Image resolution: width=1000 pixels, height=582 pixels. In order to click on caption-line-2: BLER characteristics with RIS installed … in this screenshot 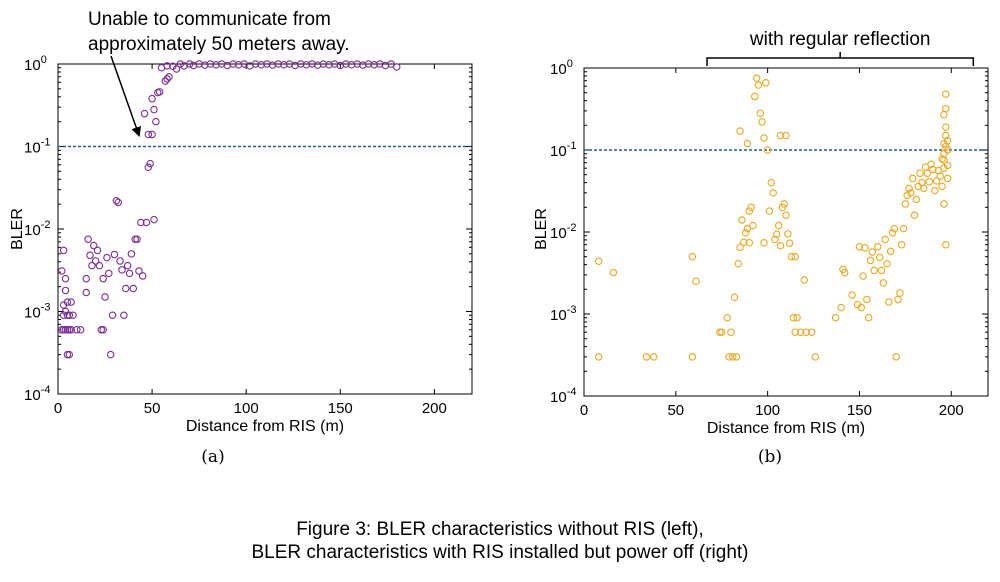, I will do `click(500, 552)`.